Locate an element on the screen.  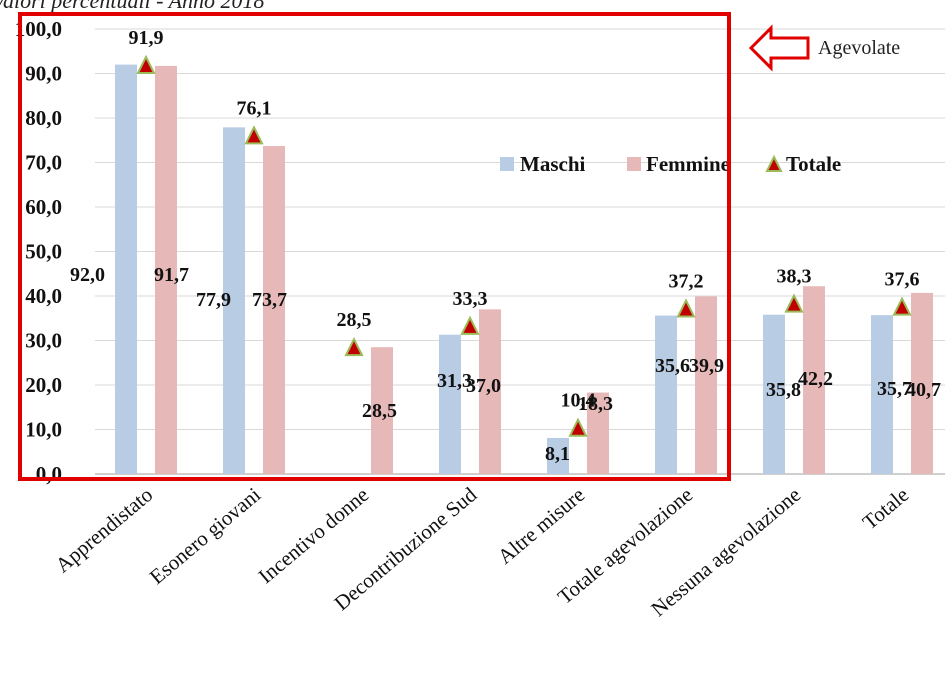
data-label-femmine: 40,7 is located at coordinates (923, 390).